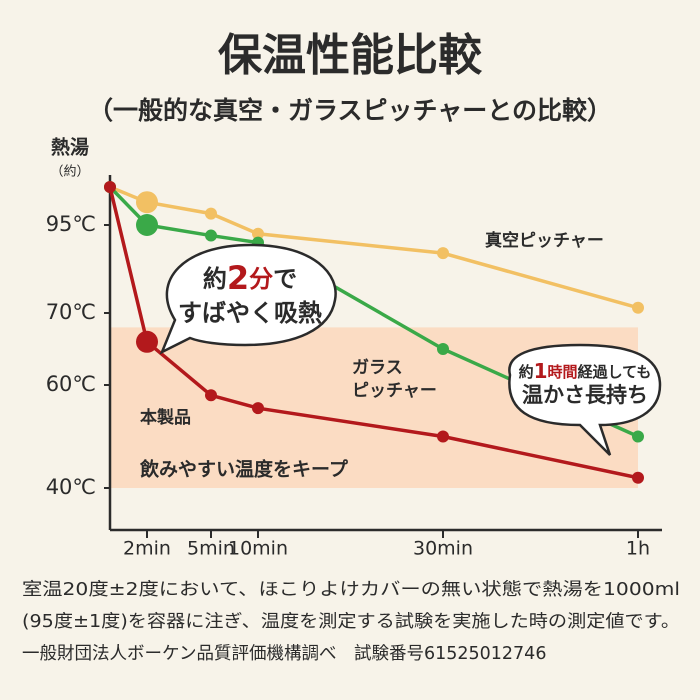  I want to click on x-tick-label: 2min, so click(147, 549).